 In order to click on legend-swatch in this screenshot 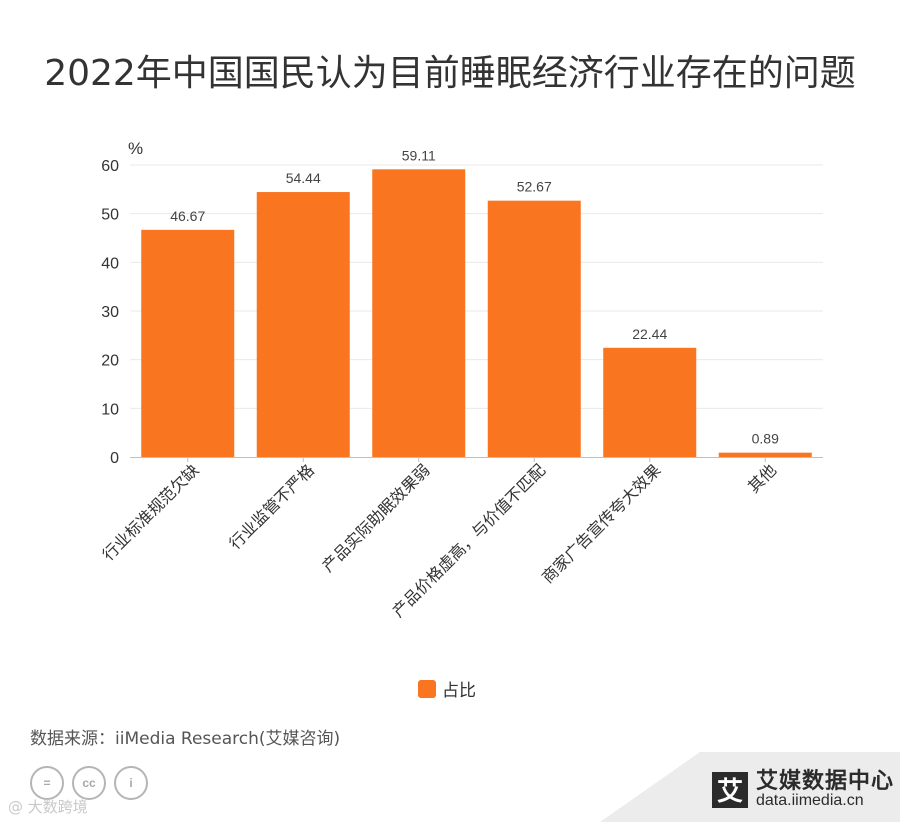, I will do `click(427, 688)`.